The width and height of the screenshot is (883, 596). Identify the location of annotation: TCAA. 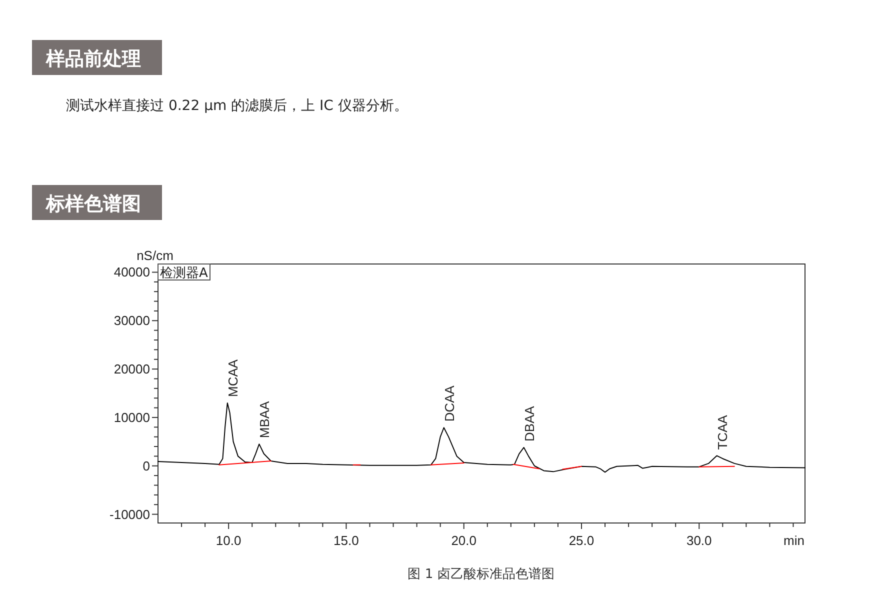
(722, 432).